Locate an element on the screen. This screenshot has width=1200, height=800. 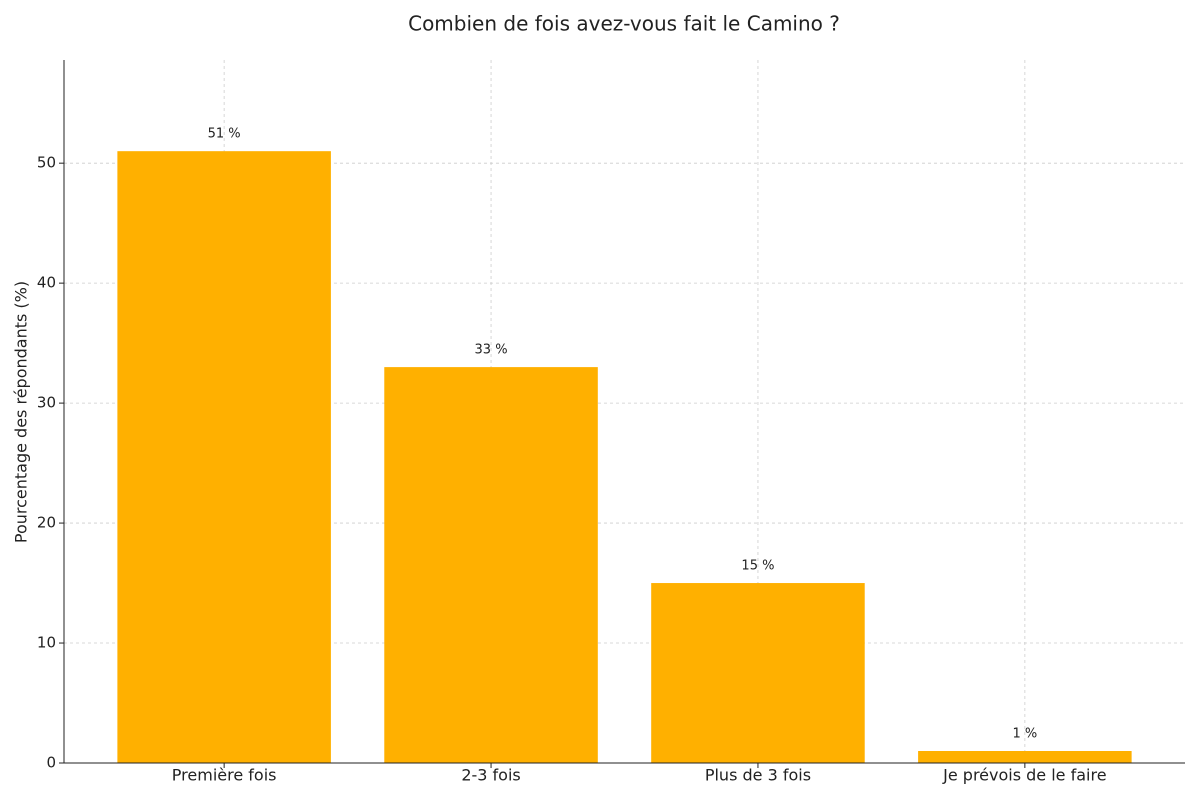
y-axis-label: Pourcentage des répondants (%) is located at coordinates (21, 412).